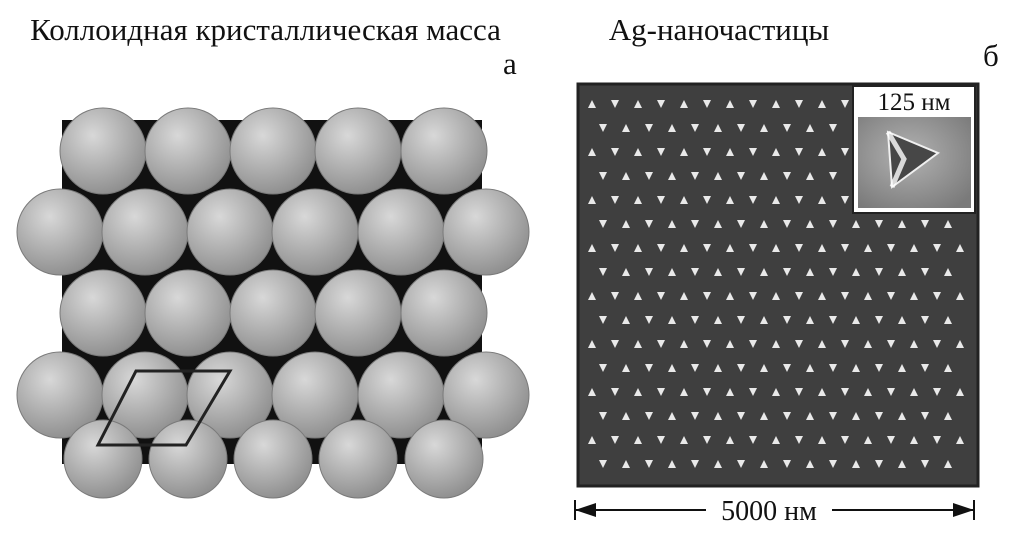 The height and width of the screenshot is (546, 1023). I want to click on unit-cell-rhombus, so click(164, 408).